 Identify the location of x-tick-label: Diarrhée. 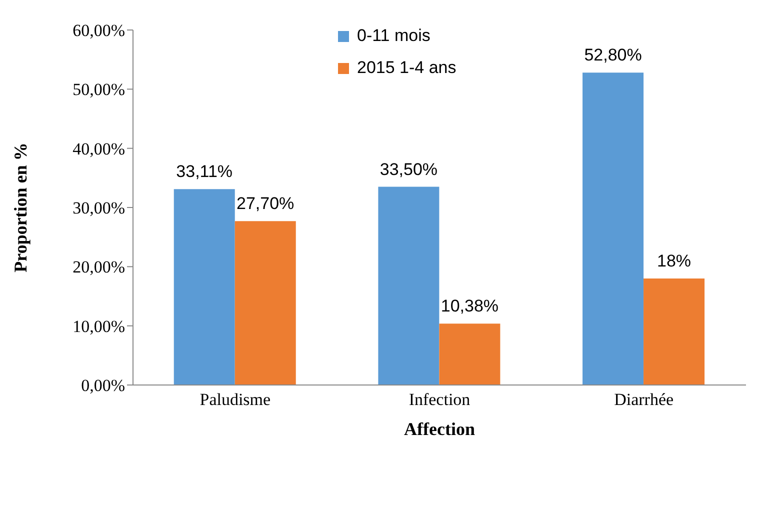
(644, 400).